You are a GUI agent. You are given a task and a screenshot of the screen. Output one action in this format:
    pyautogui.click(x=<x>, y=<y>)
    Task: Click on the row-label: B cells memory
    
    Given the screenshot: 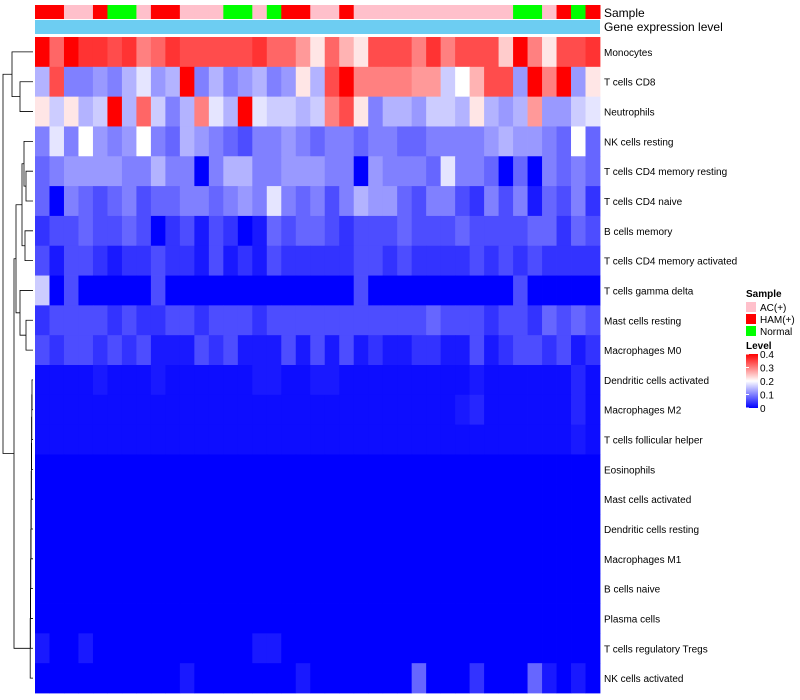 What is the action you would take?
    pyautogui.click(x=638, y=232)
    